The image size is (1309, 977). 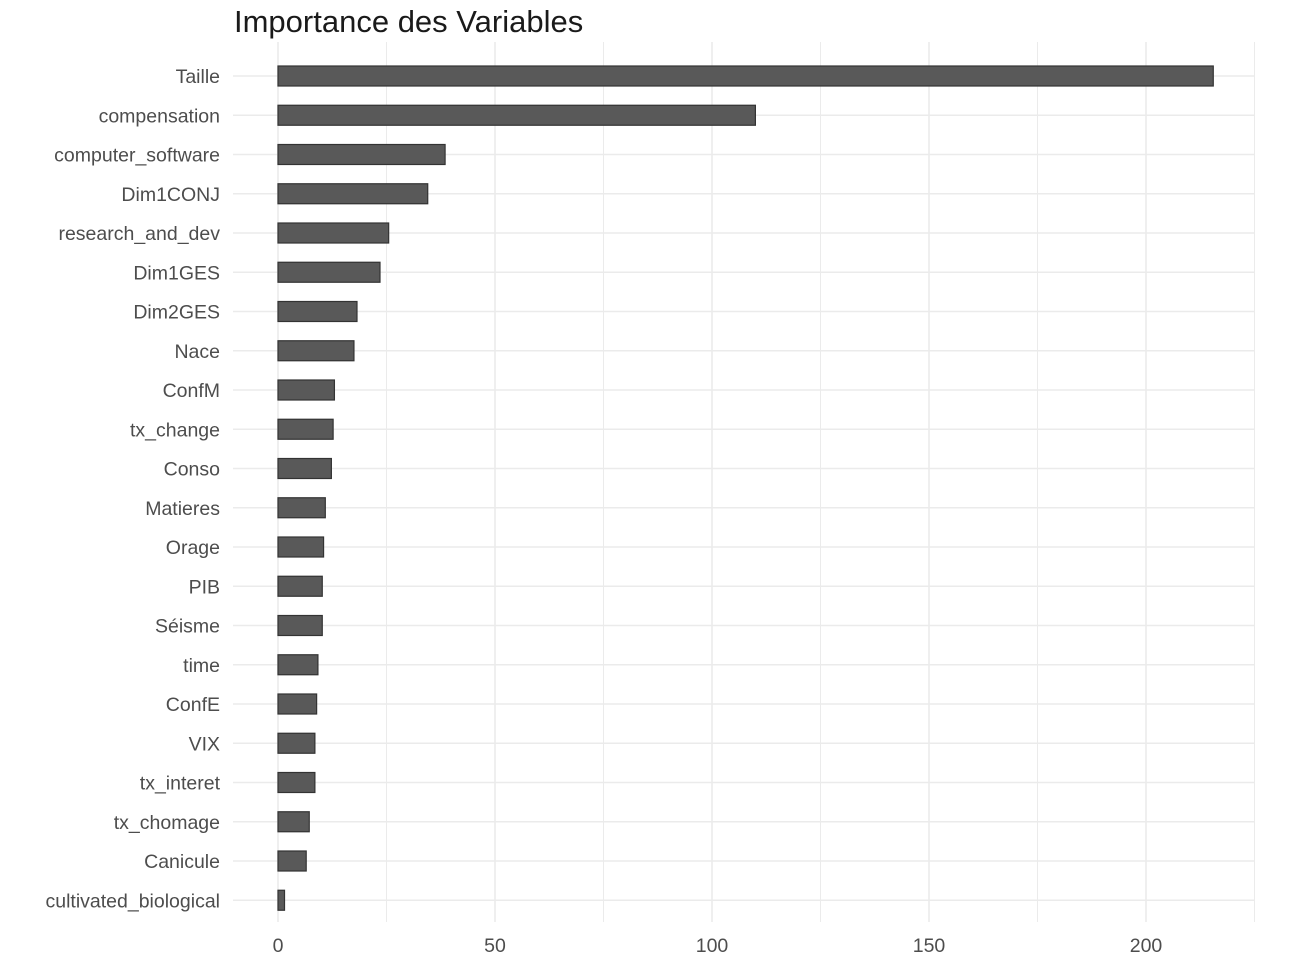 What do you see at coordinates (139, 234) in the screenshot?
I see `category-label: research_and_dev` at bounding box center [139, 234].